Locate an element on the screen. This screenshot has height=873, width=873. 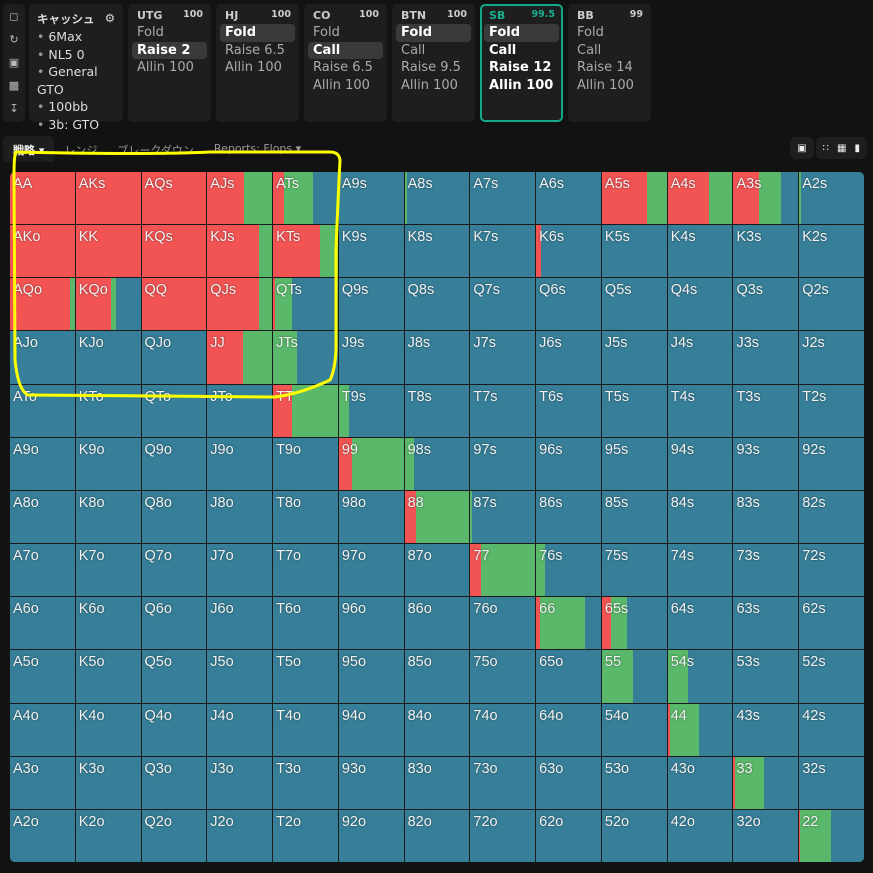
hand-cell: 54s is located at coordinates (700, 676).